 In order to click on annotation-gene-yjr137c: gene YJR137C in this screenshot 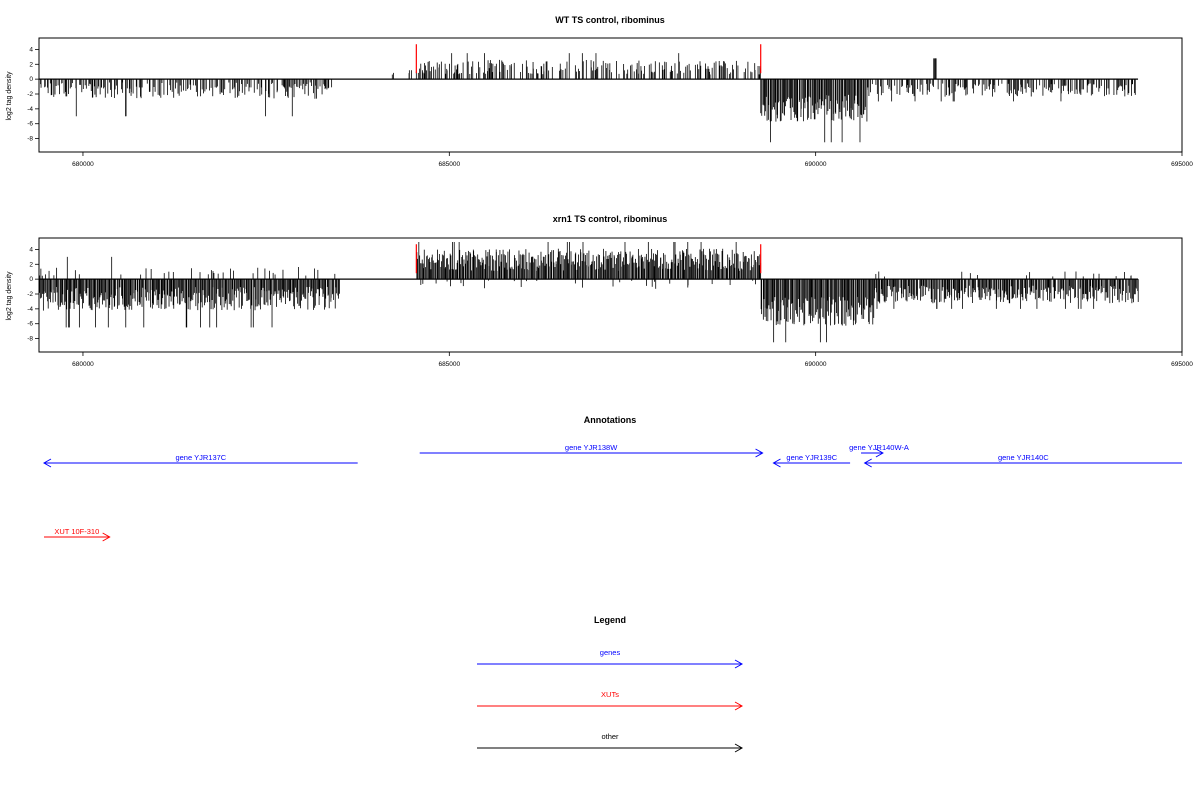, I will do `click(200, 460)`.